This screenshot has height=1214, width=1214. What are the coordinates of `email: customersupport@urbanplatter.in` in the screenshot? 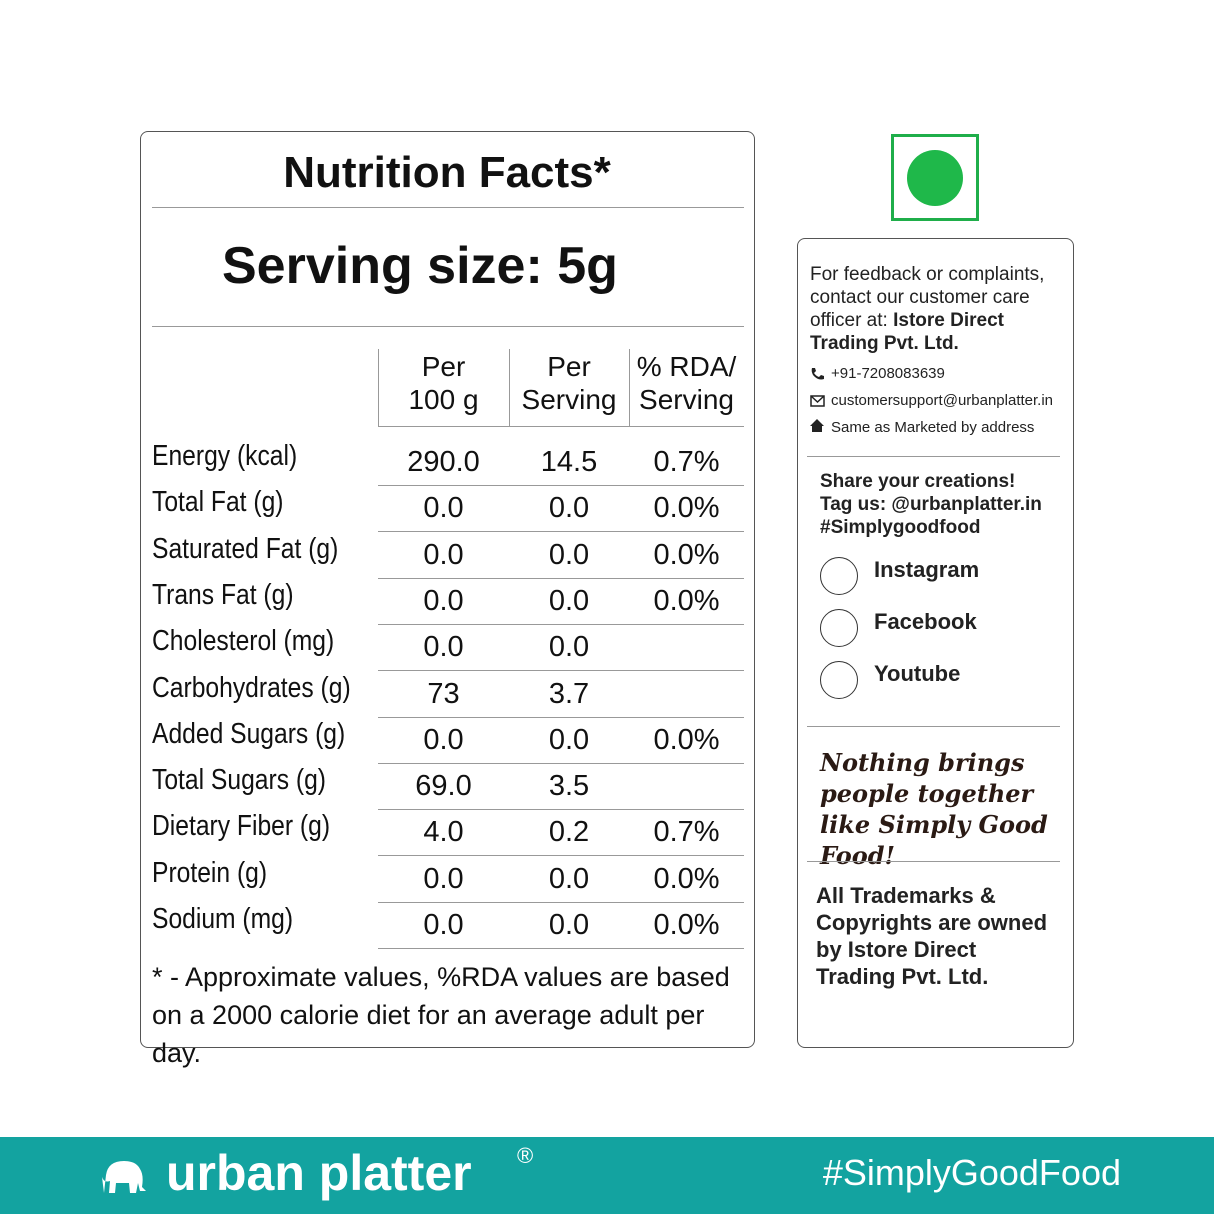 It's located at (942, 400).